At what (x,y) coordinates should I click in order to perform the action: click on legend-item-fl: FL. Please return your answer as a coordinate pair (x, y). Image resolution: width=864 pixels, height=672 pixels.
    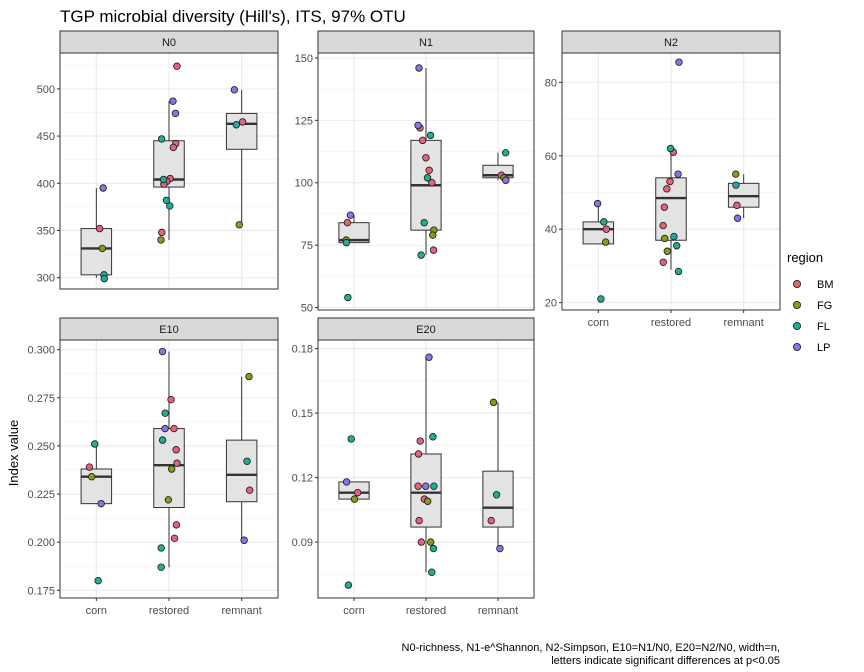
    Looking at the image, I should click on (811, 327).